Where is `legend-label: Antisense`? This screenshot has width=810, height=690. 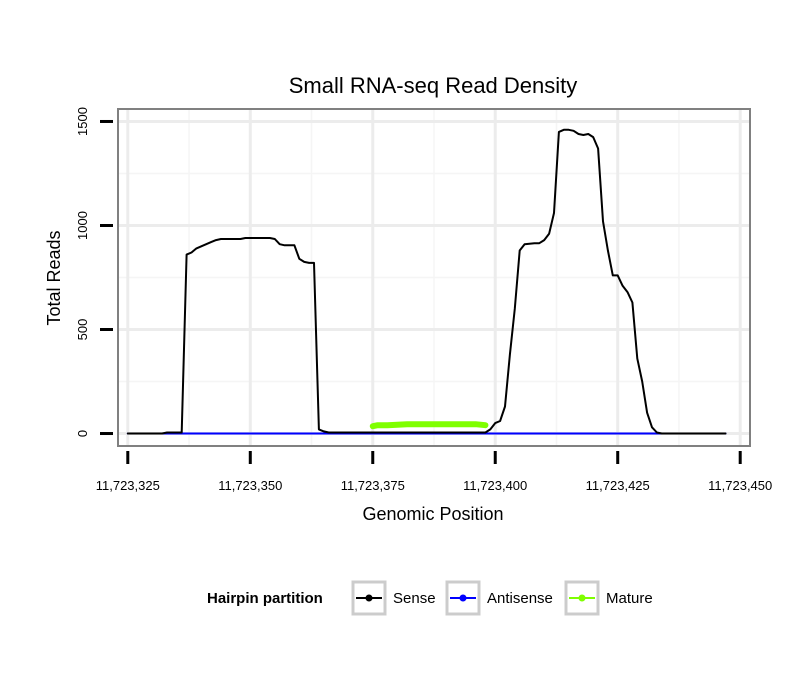 legend-label: Antisense is located at coordinates (520, 598).